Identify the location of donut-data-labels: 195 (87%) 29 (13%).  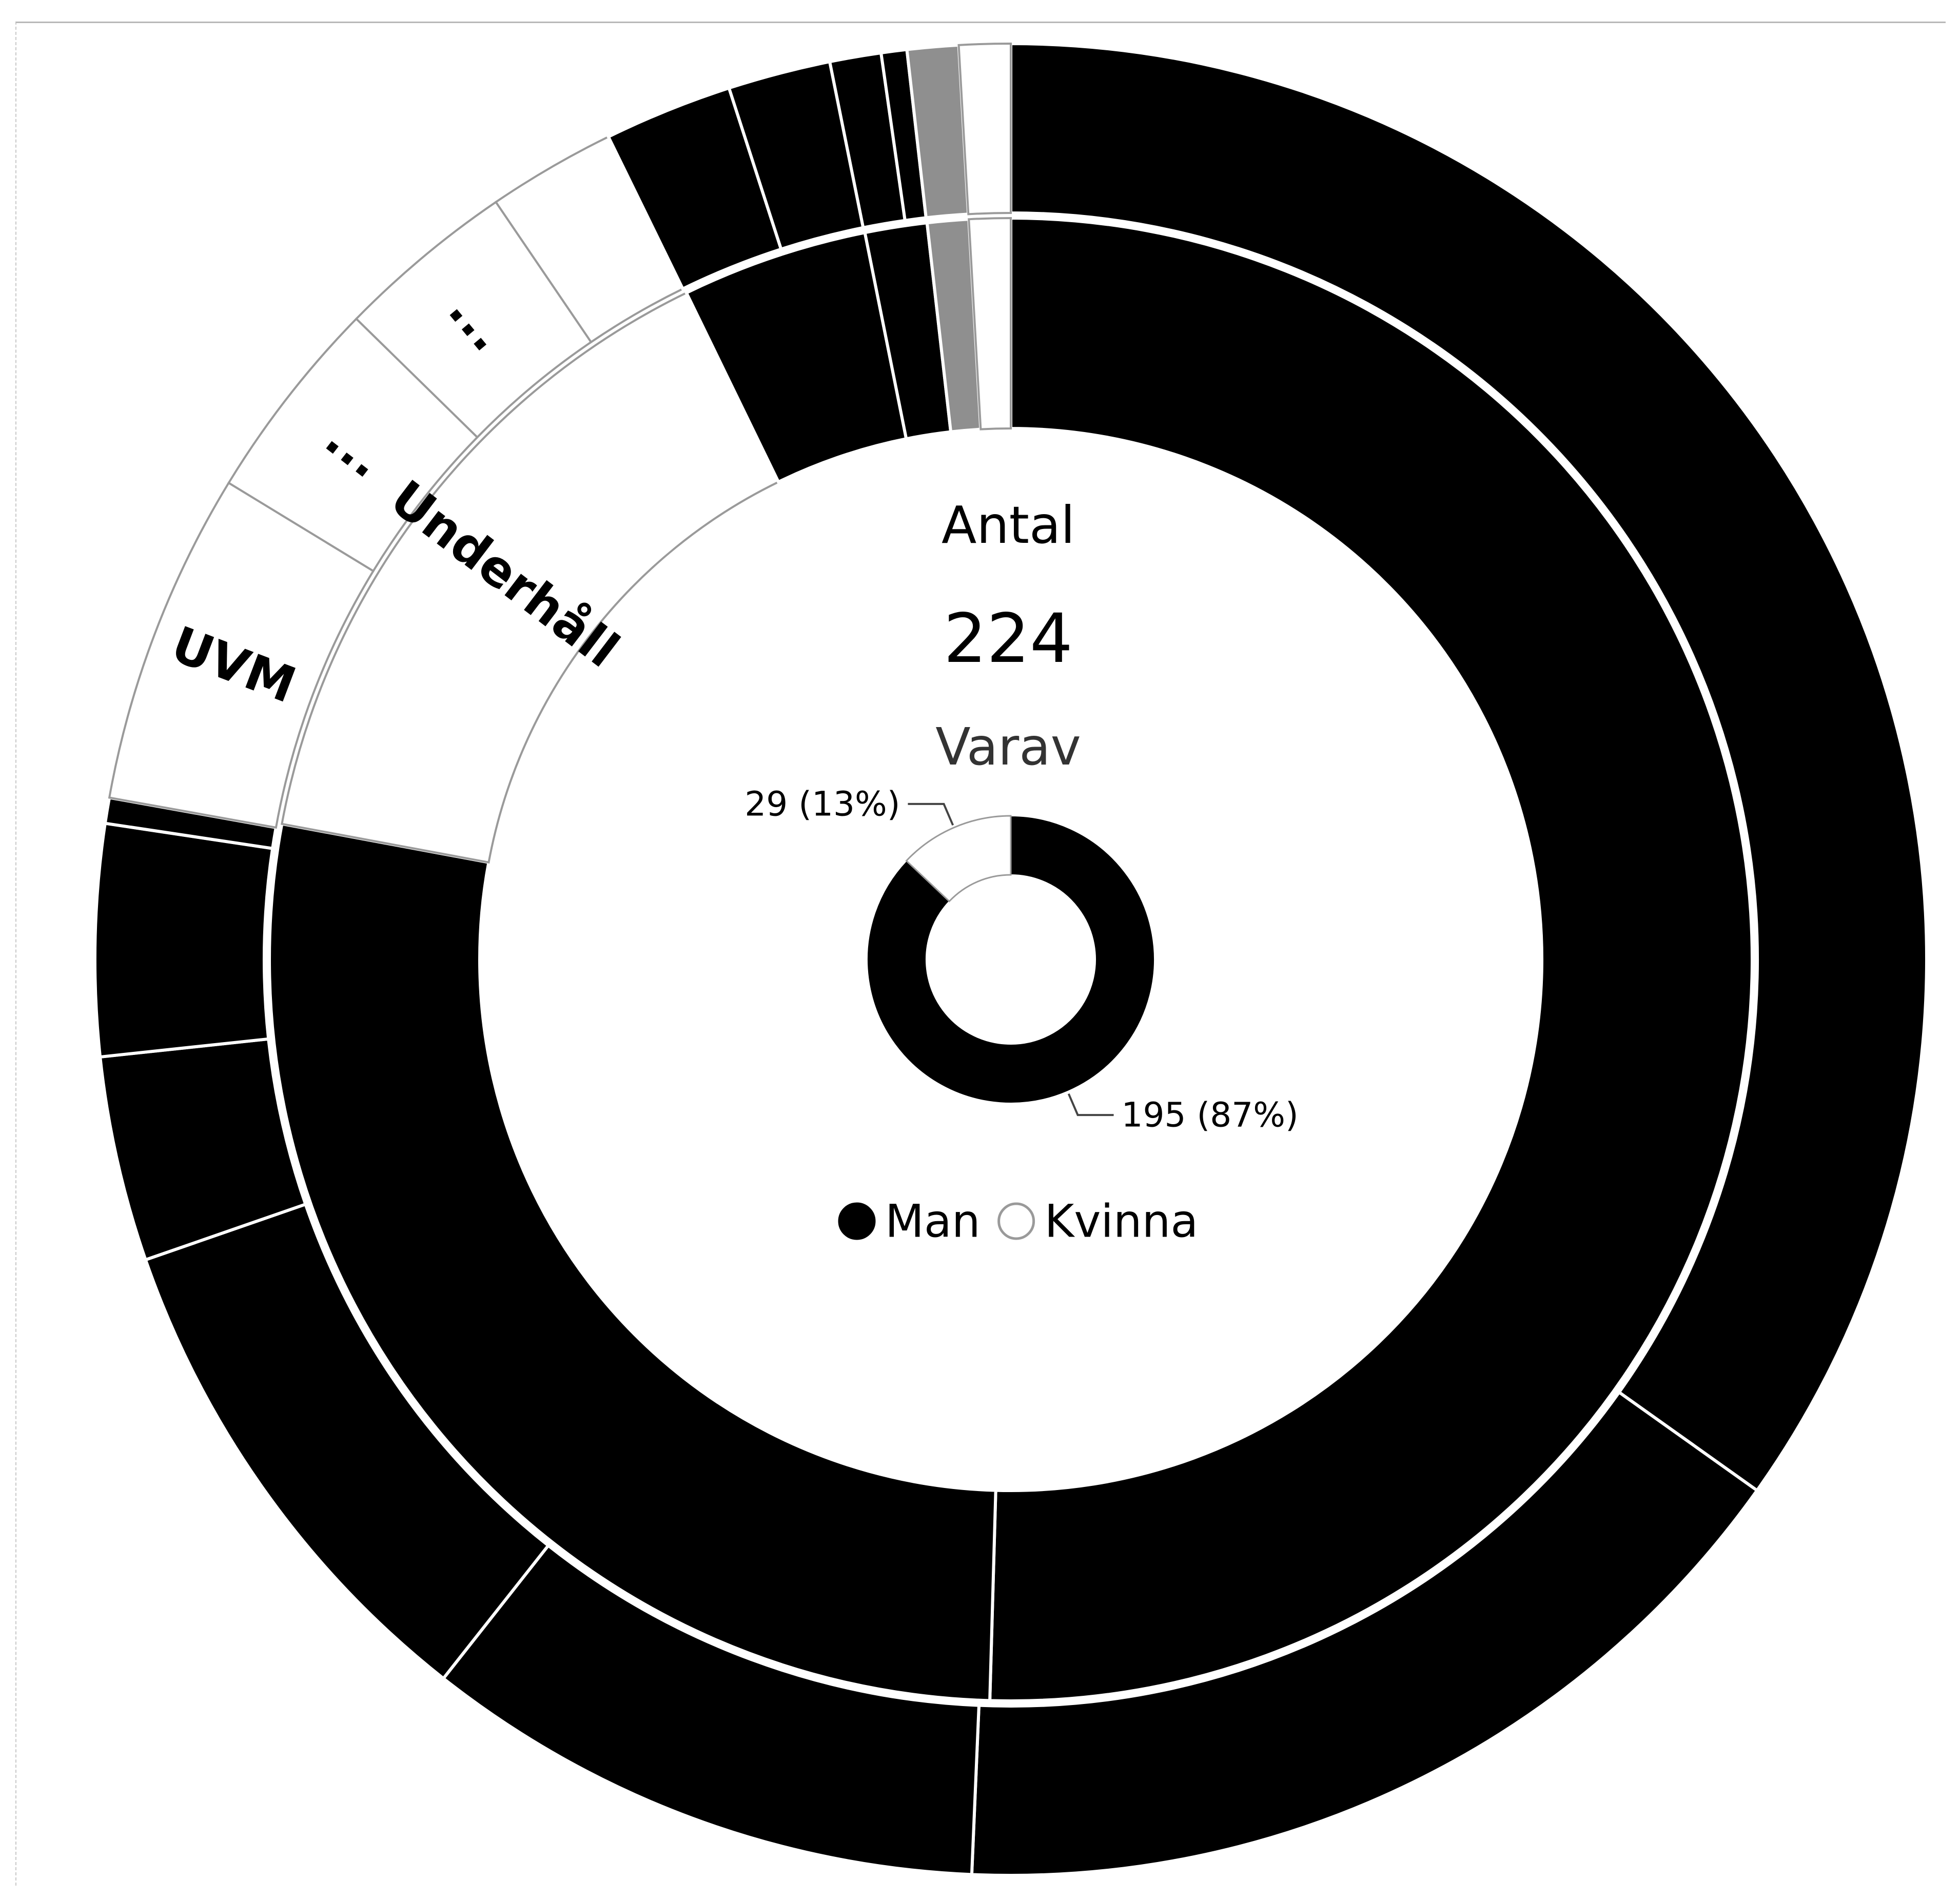
(1021, 959).